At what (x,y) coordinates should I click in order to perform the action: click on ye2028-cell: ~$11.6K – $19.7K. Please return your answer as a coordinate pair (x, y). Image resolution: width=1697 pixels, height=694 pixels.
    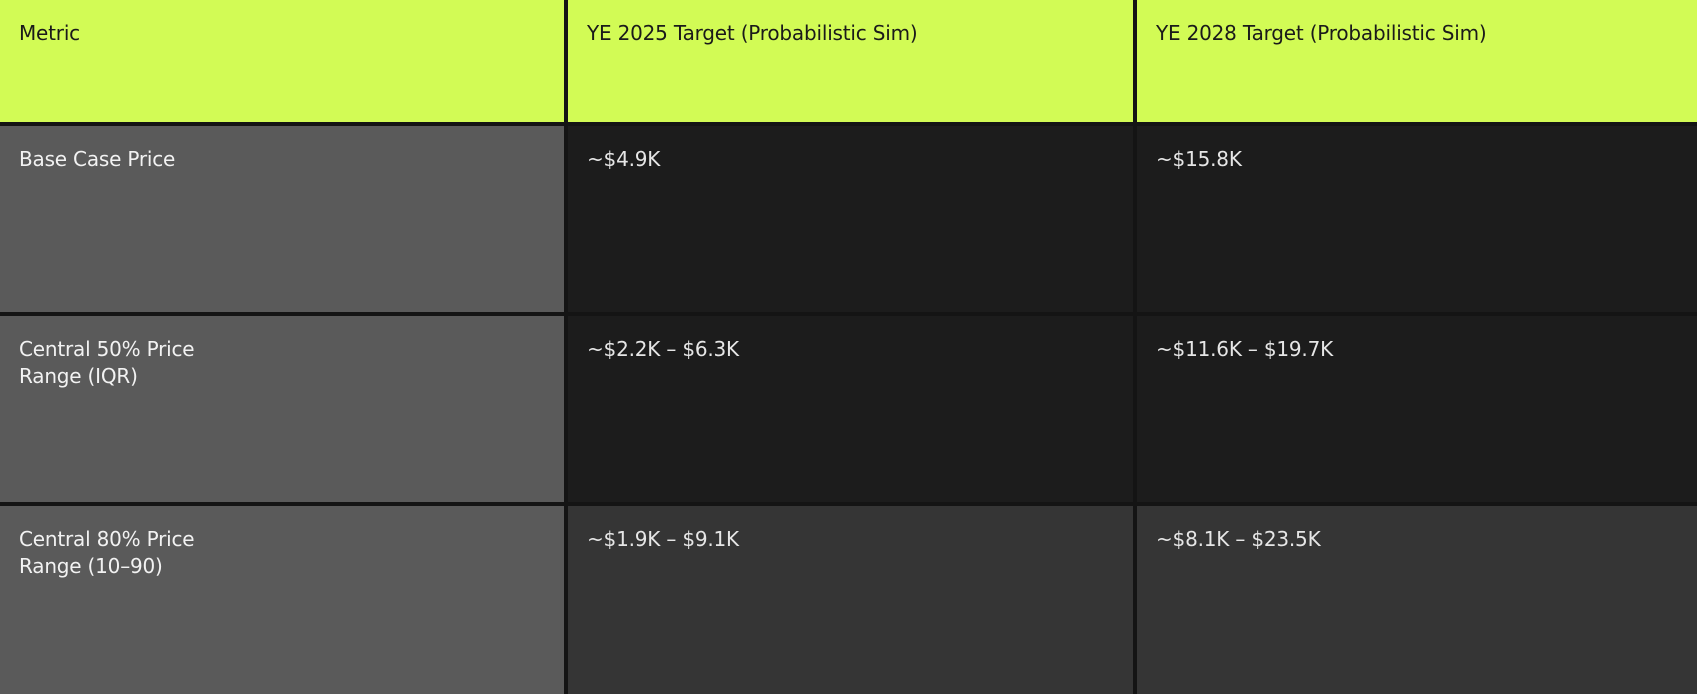
    Looking at the image, I should click on (1415, 408).